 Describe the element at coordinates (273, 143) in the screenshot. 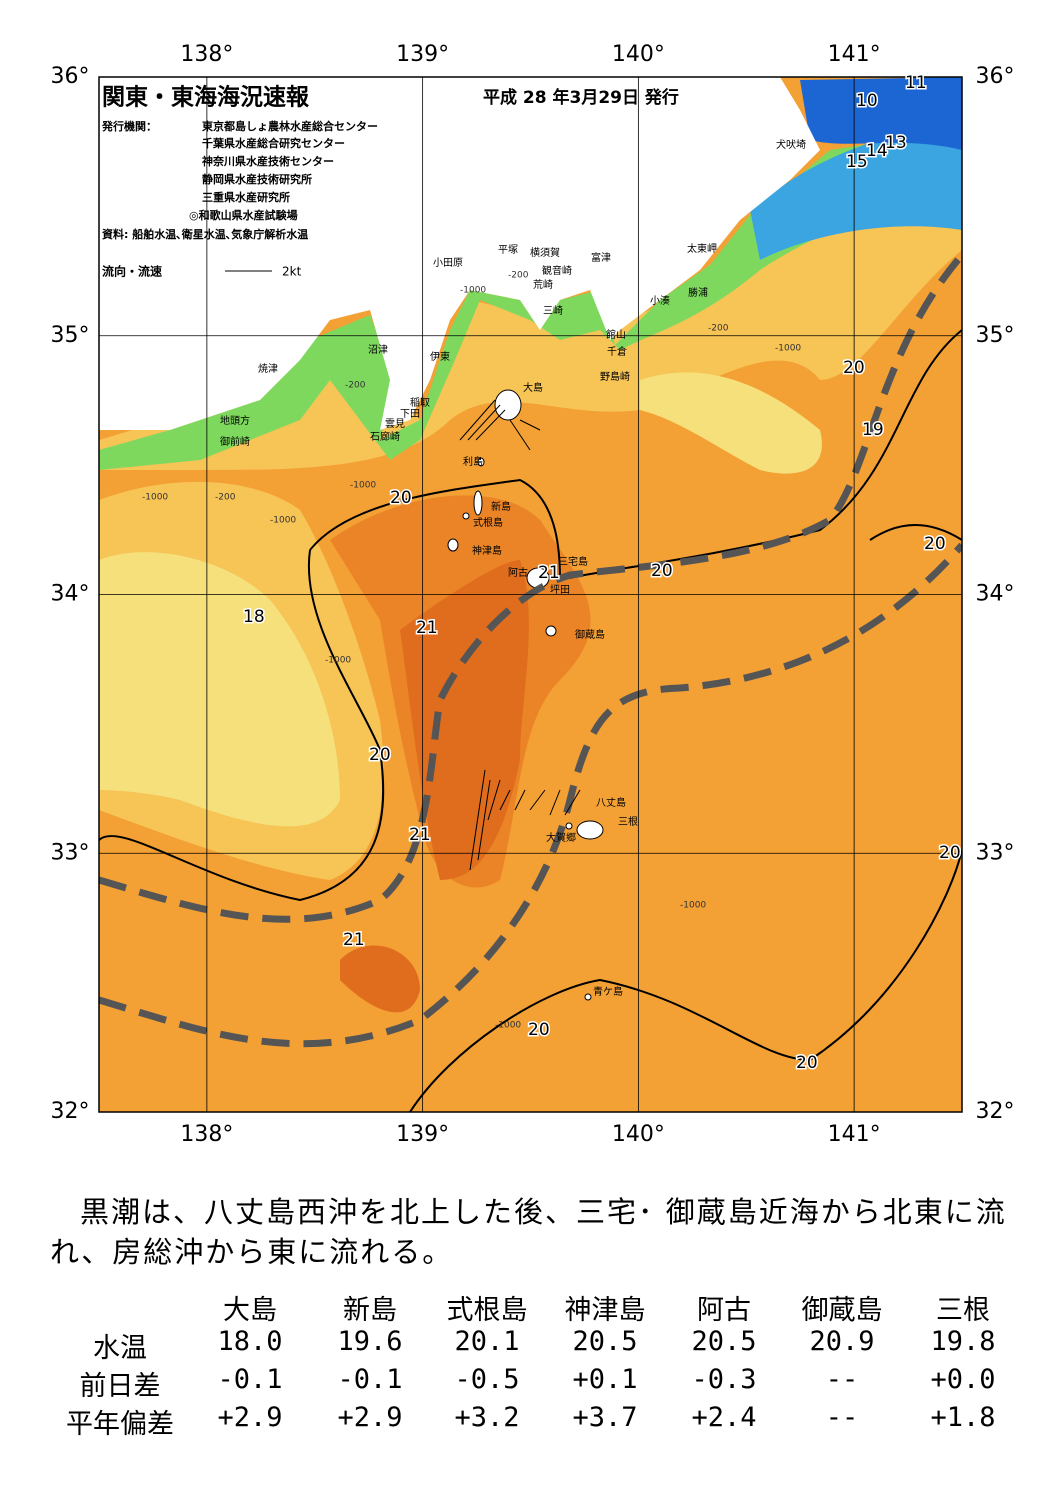

I see `issuer: 千葉県水産総合研究センター` at that location.